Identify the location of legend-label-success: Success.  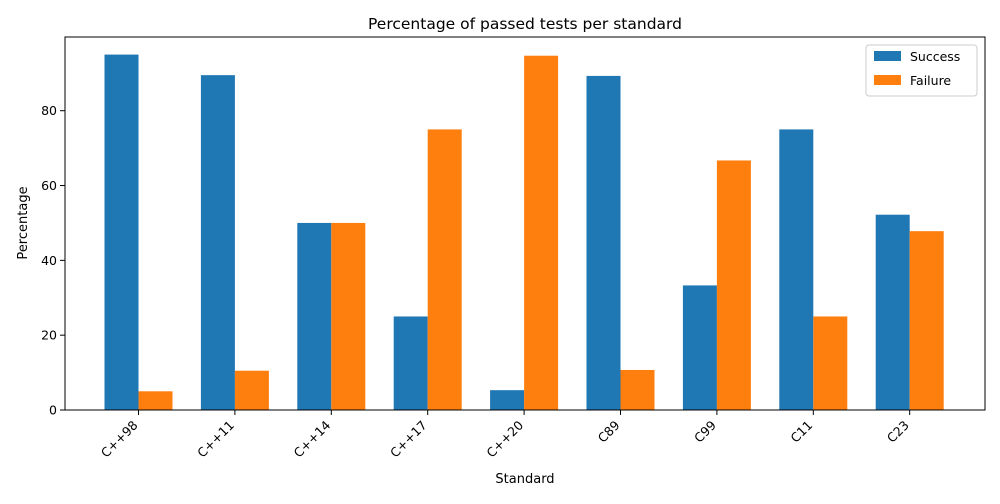
(935, 56).